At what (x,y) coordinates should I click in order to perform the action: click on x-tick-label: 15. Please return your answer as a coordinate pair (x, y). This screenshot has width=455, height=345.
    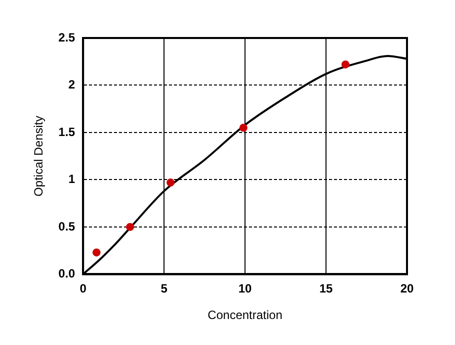
    Looking at the image, I should click on (326, 289).